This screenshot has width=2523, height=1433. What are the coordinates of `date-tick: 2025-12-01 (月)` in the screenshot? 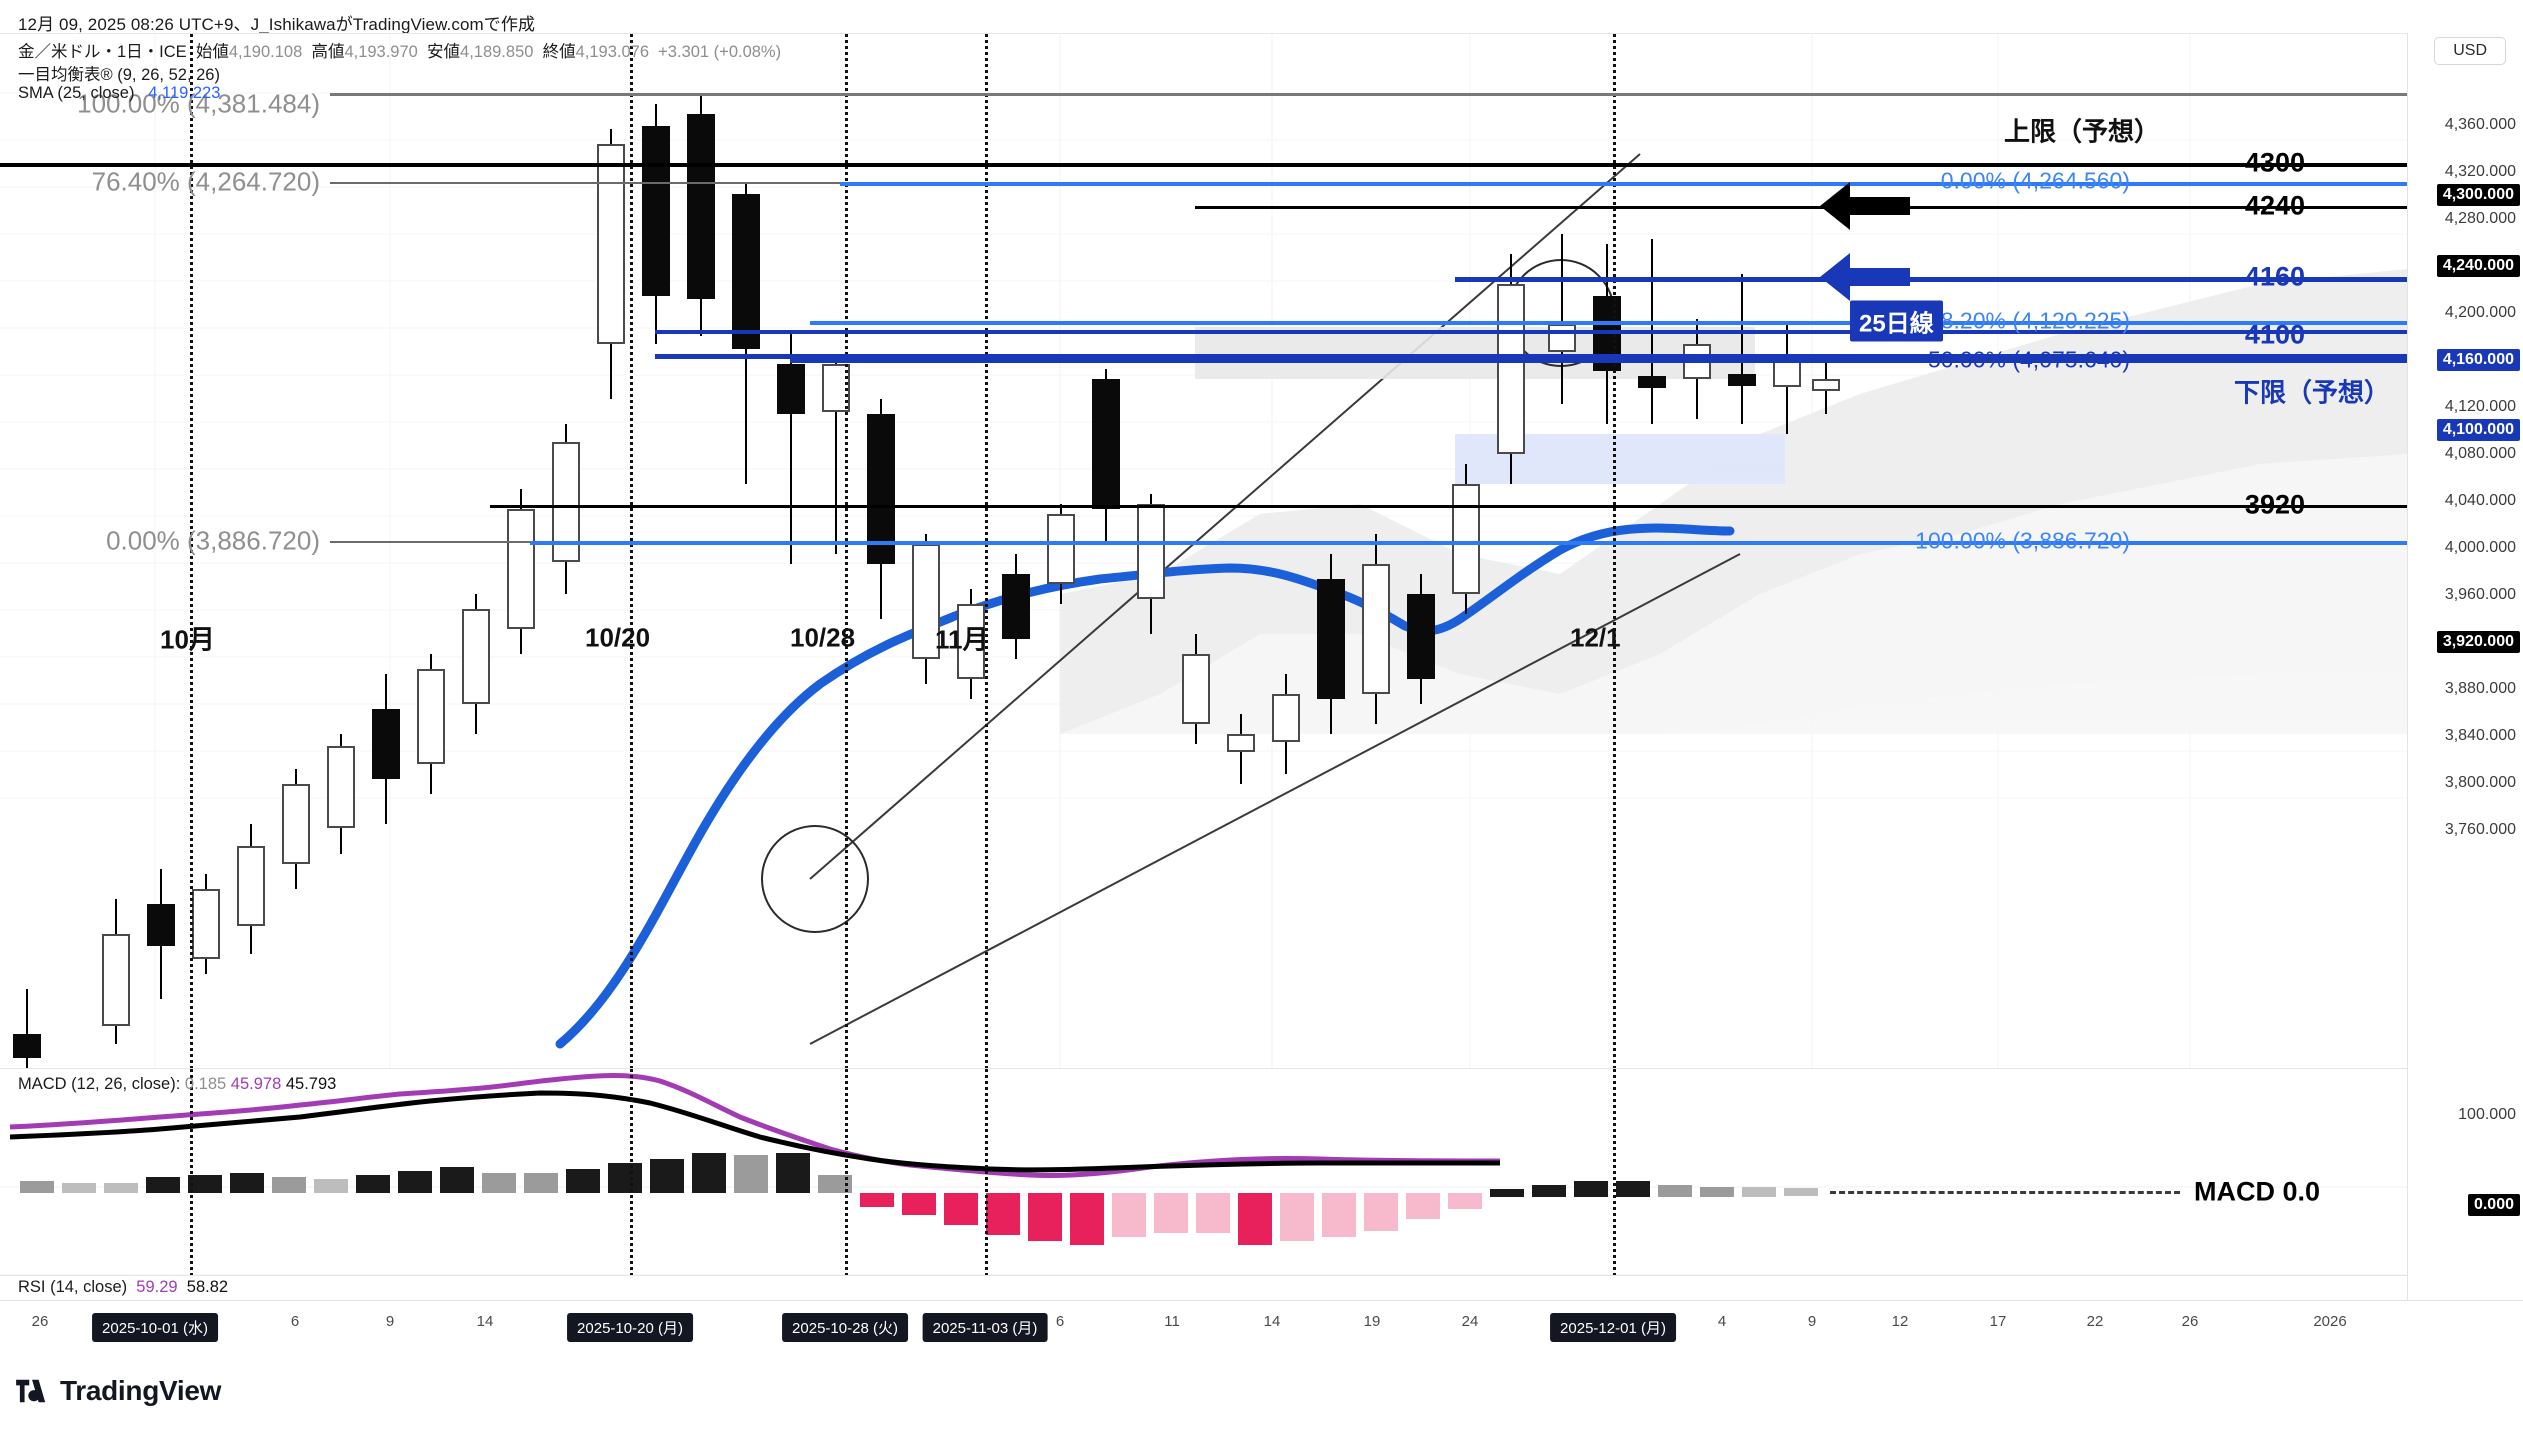 It's located at (1613, 1327).